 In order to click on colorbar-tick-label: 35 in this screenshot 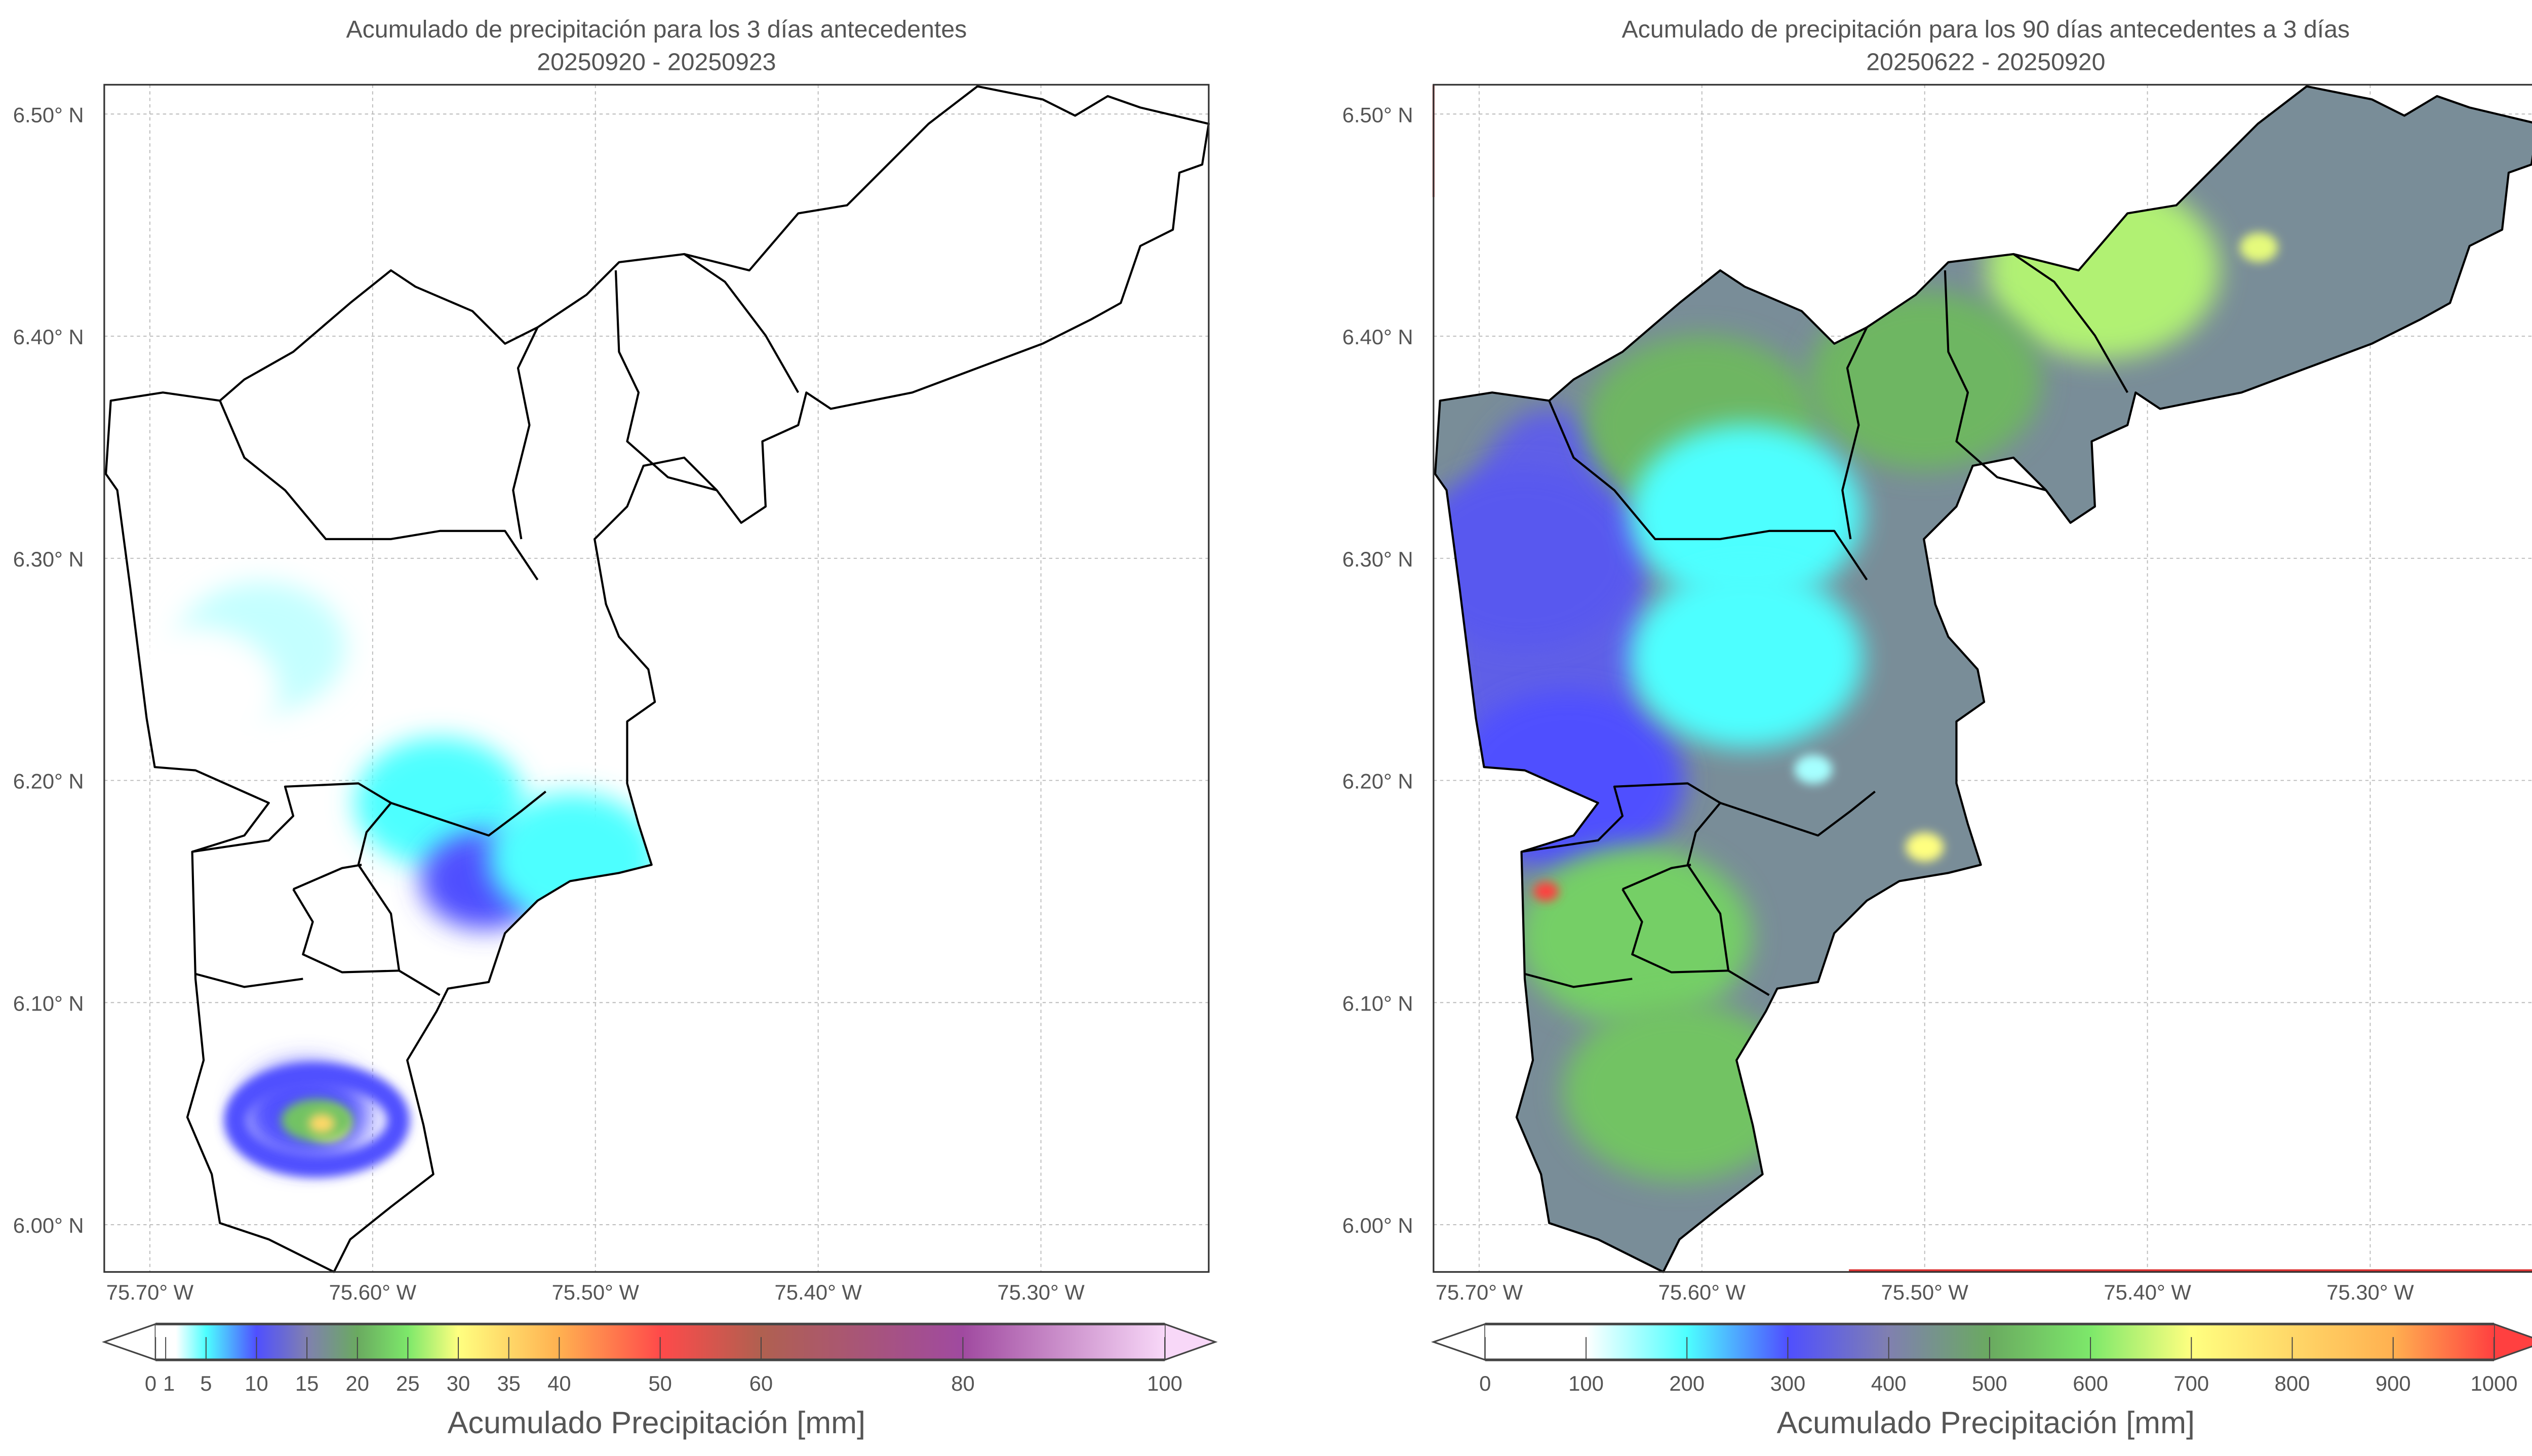, I will do `click(509, 1383)`.